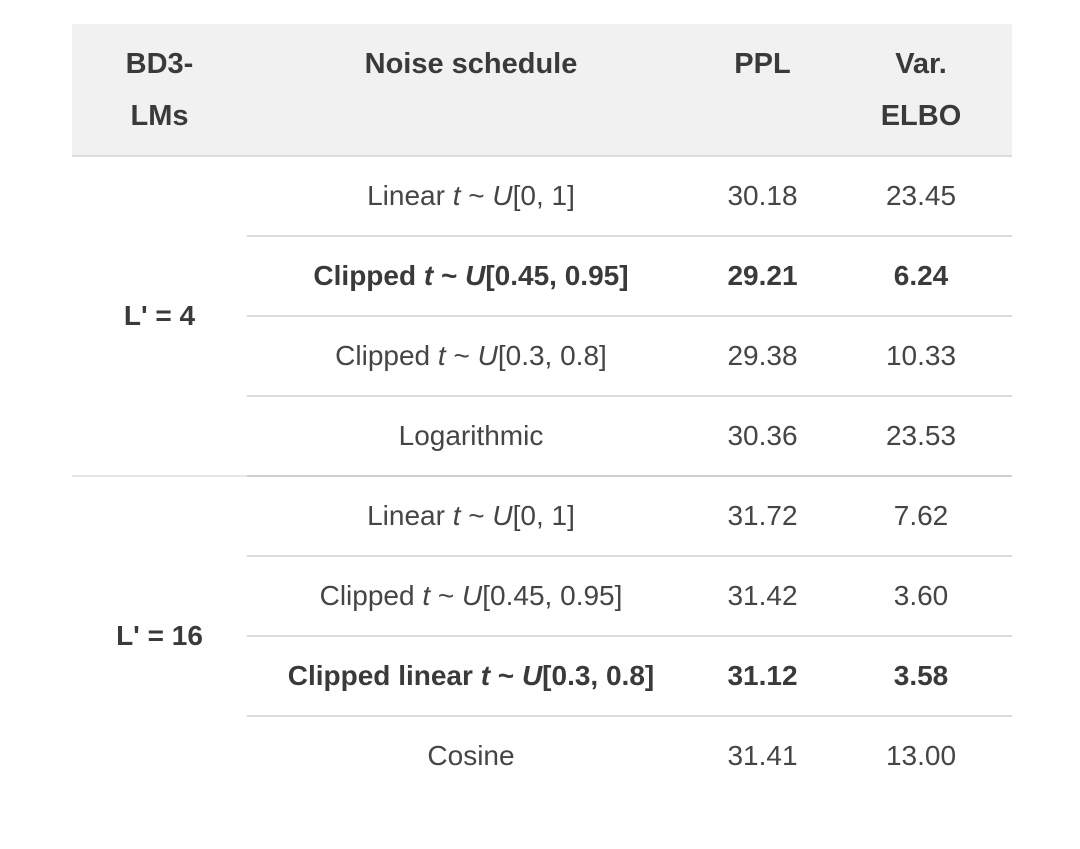 The image size is (1080, 849). I want to click on header-bd3-lms: BD3- LMs, so click(159, 90).